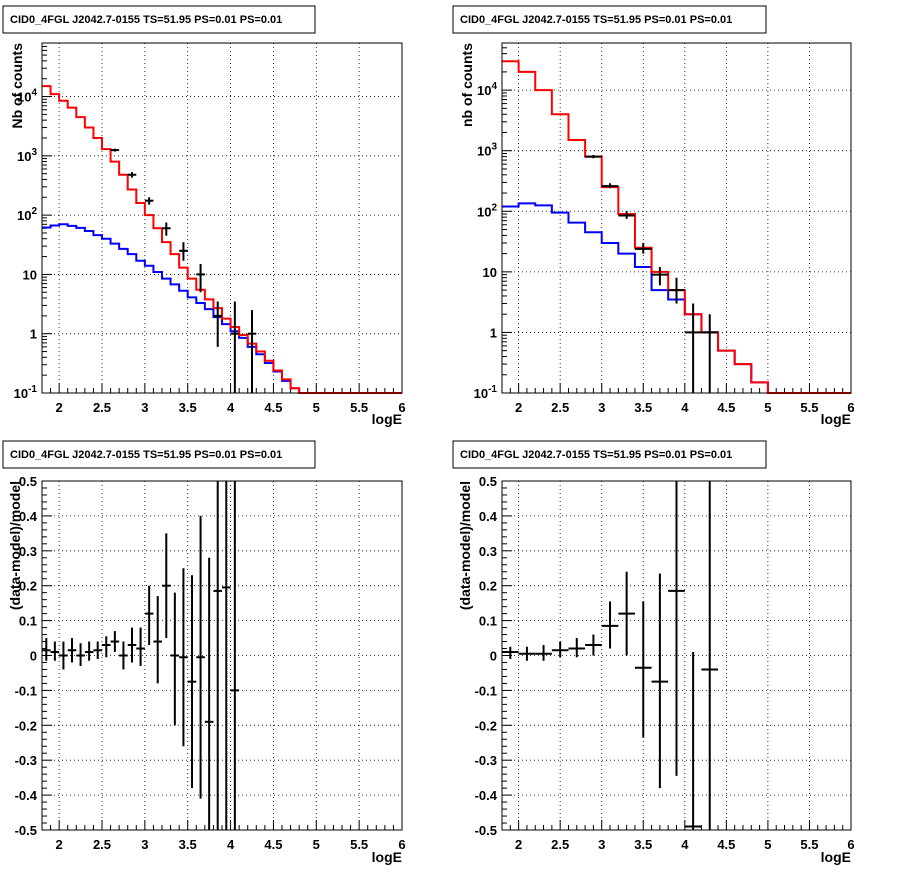 The width and height of the screenshot is (898, 875). What do you see at coordinates (486, 690) in the screenshot?
I see `y-tick-label: -0.1` at bounding box center [486, 690].